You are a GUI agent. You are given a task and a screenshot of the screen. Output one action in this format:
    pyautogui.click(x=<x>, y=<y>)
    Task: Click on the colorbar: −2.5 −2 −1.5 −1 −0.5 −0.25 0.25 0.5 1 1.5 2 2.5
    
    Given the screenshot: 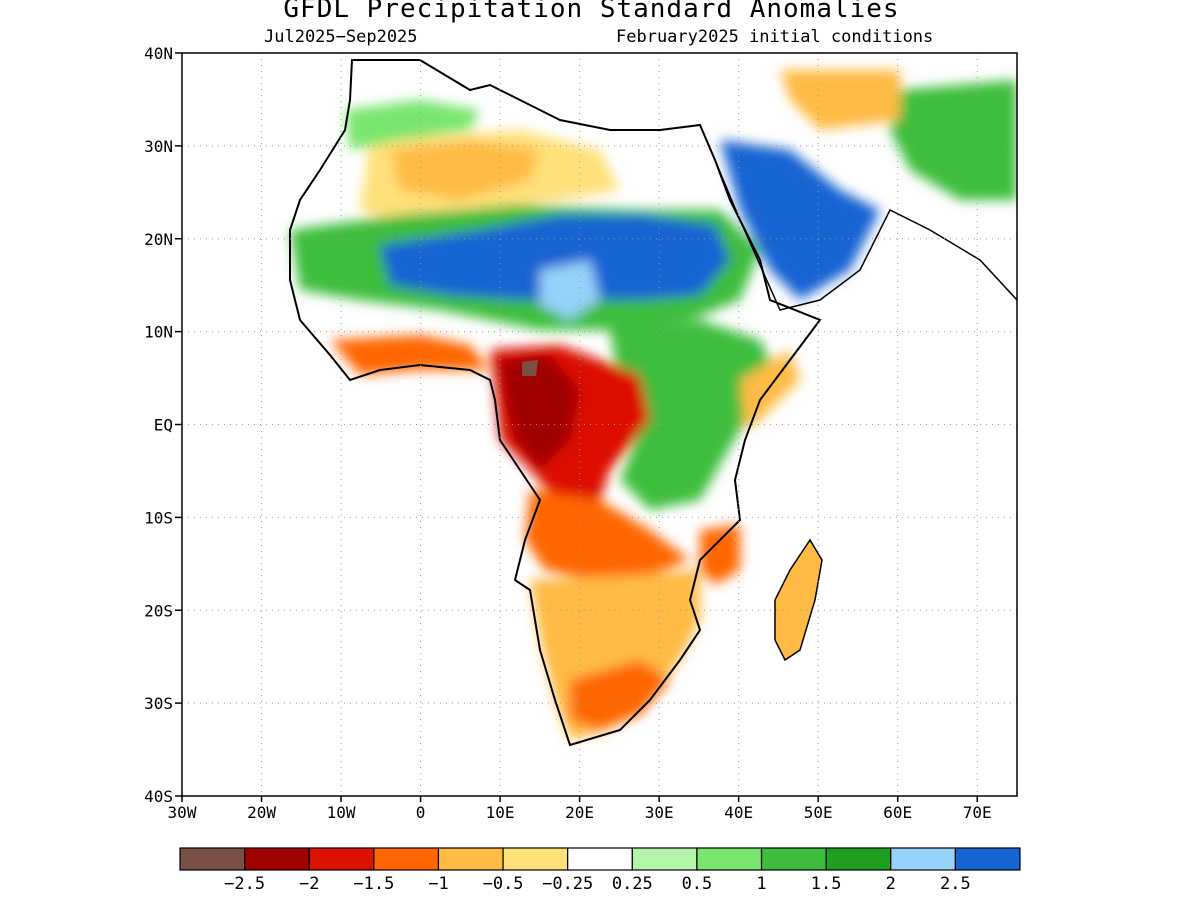 What is the action you would take?
    pyautogui.click(x=600, y=870)
    